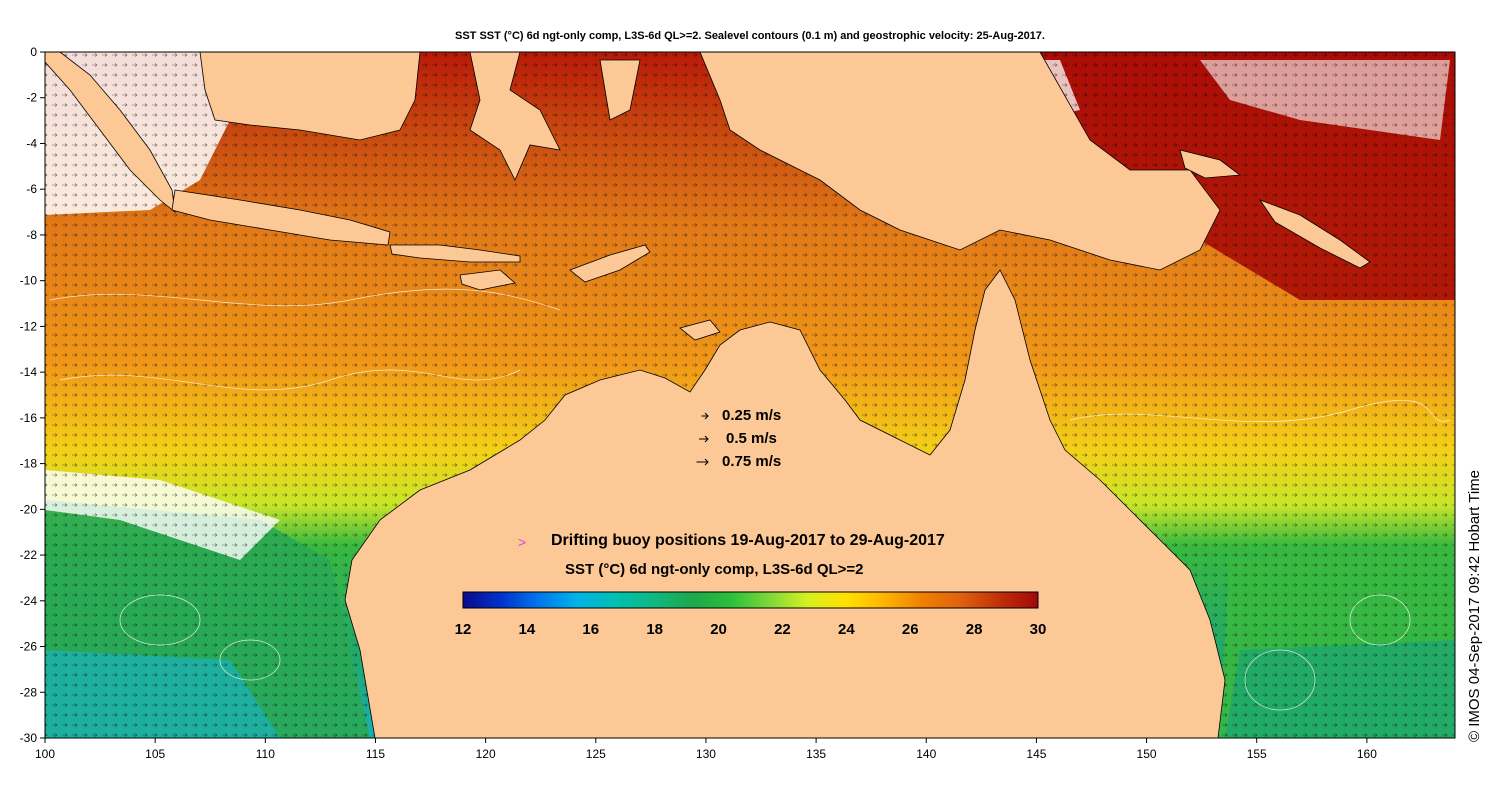  I want to click on x-tick-label: 140, so click(926, 754).